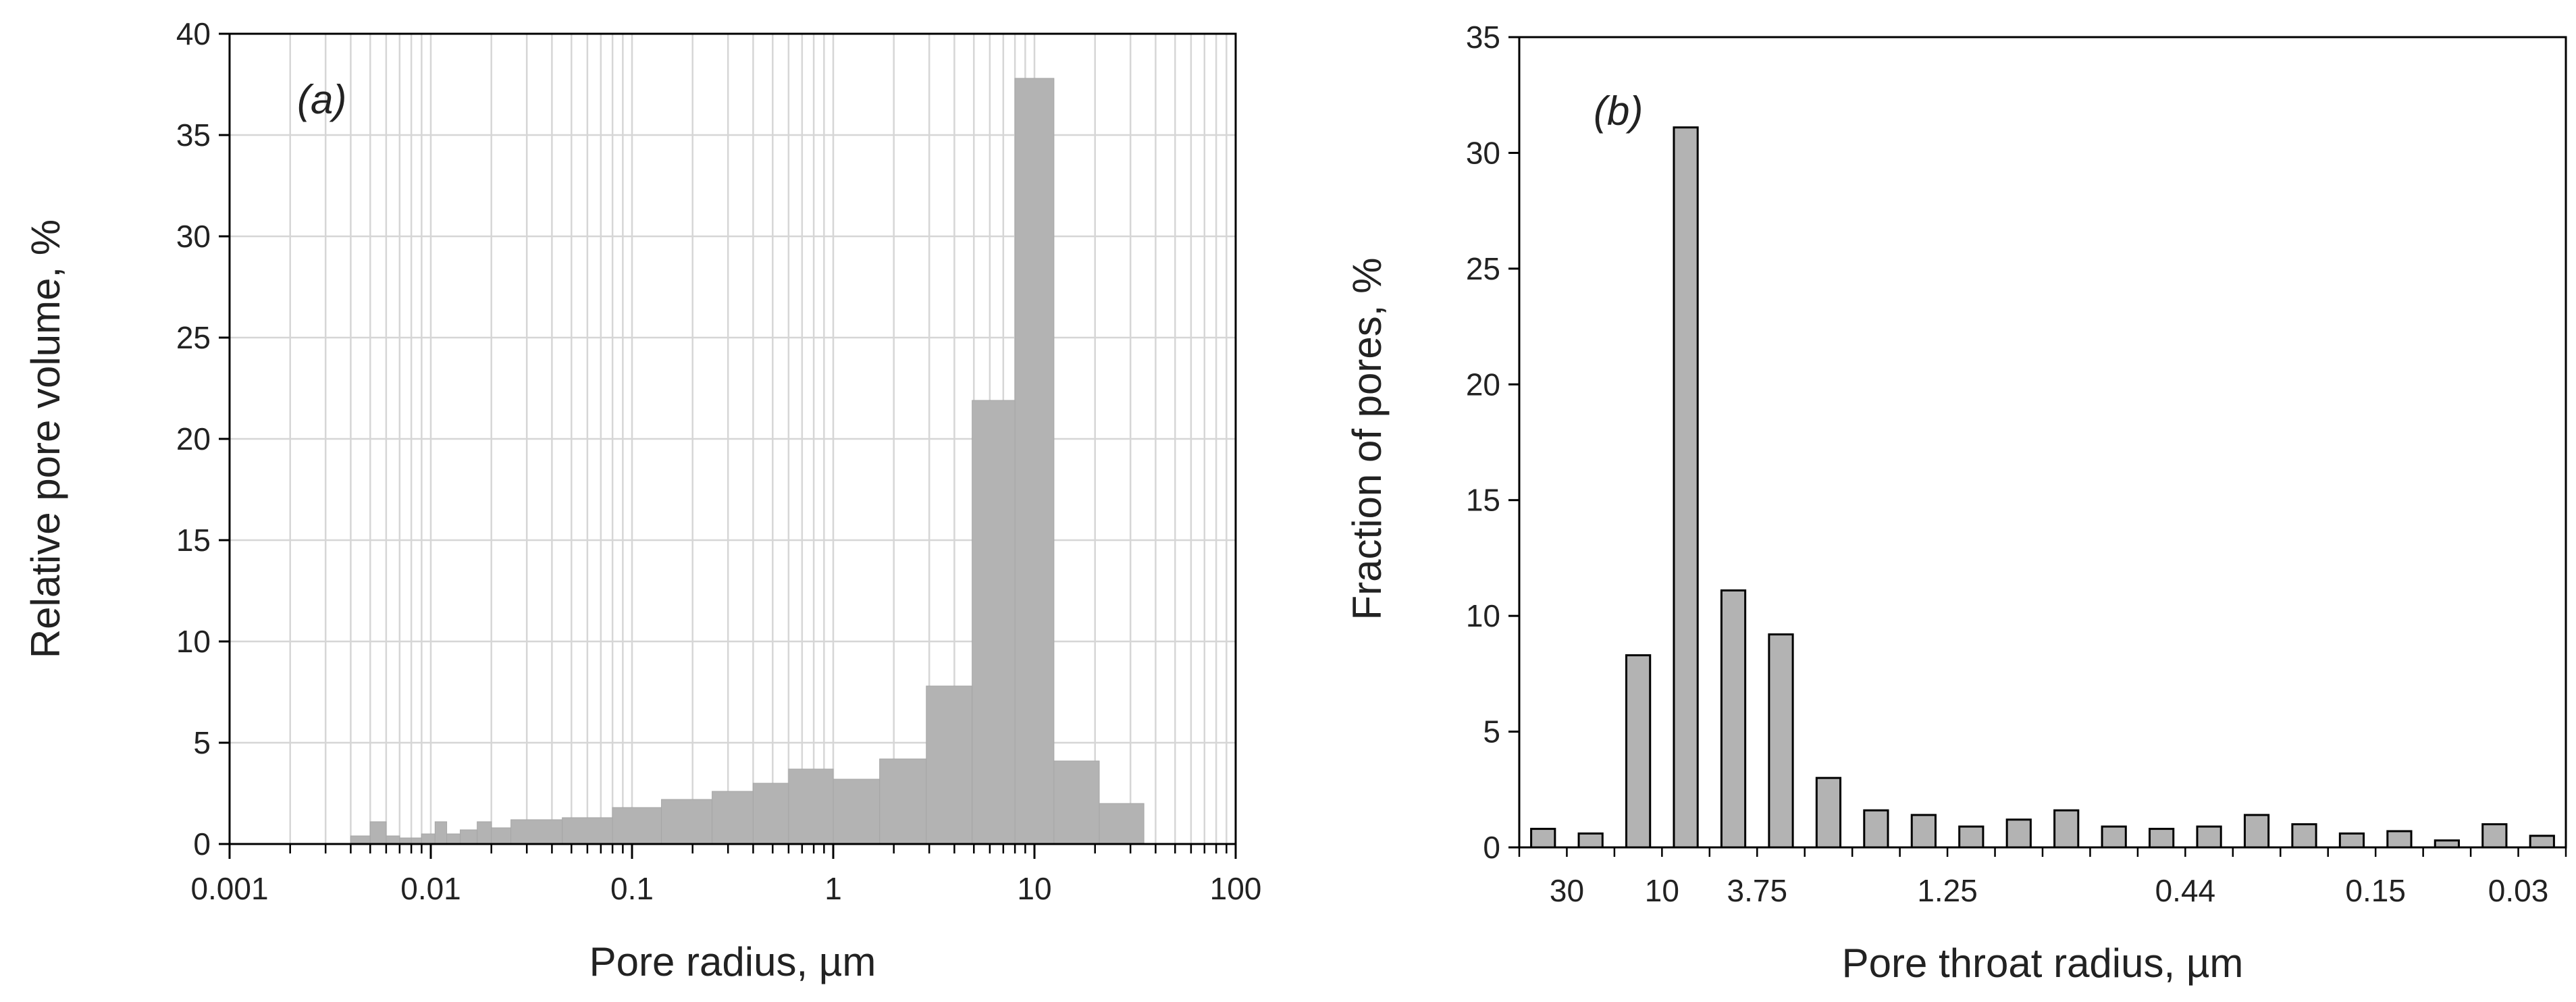  Describe the element at coordinates (45, 438) in the screenshot. I see `chart-a-y-axis-label: Relative pore volume, %` at that location.